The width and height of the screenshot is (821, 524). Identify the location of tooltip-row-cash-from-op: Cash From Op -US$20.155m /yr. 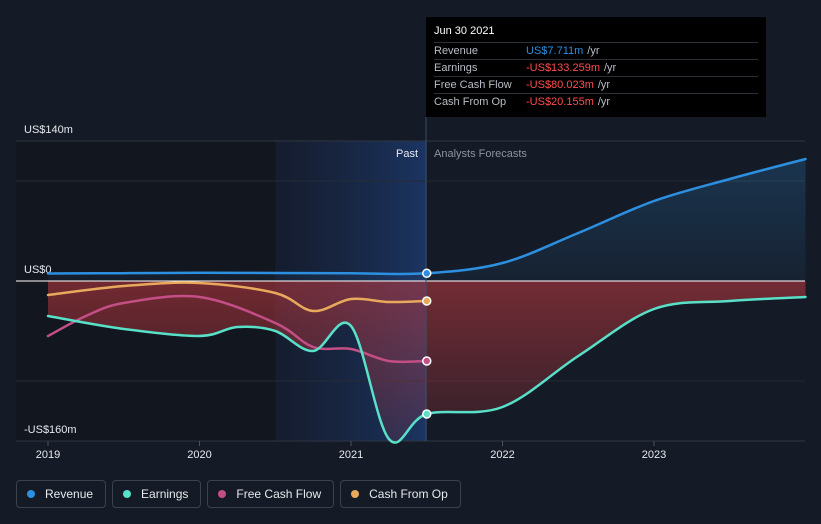
(596, 101).